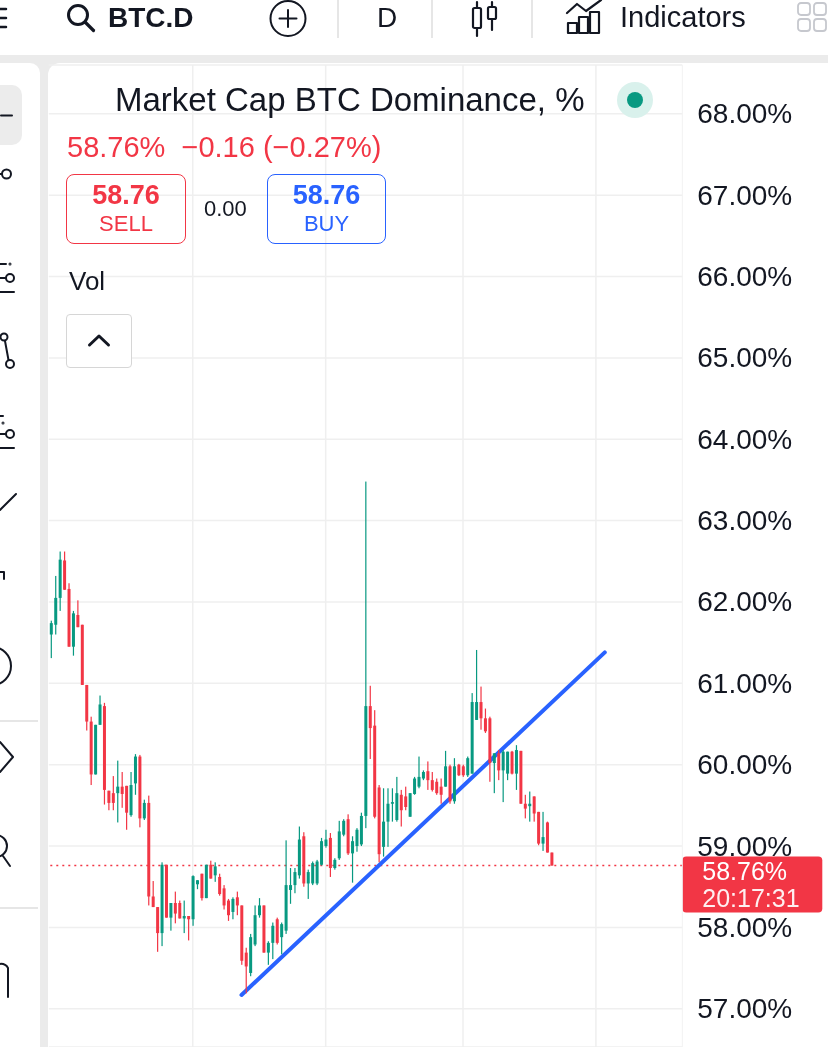 The height and width of the screenshot is (1047, 828). What do you see at coordinates (751, 897) in the screenshot?
I see `text: 20:17:31` at bounding box center [751, 897].